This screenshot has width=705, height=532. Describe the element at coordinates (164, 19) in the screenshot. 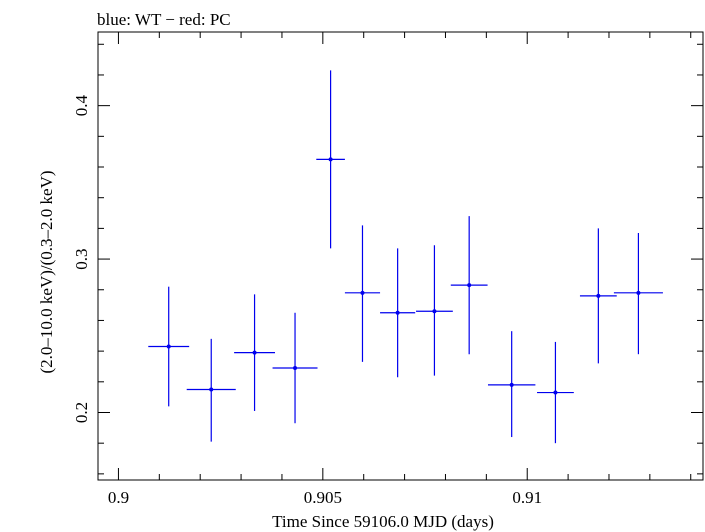

I see `chart-title: blue: WT − red: PC` at that location.